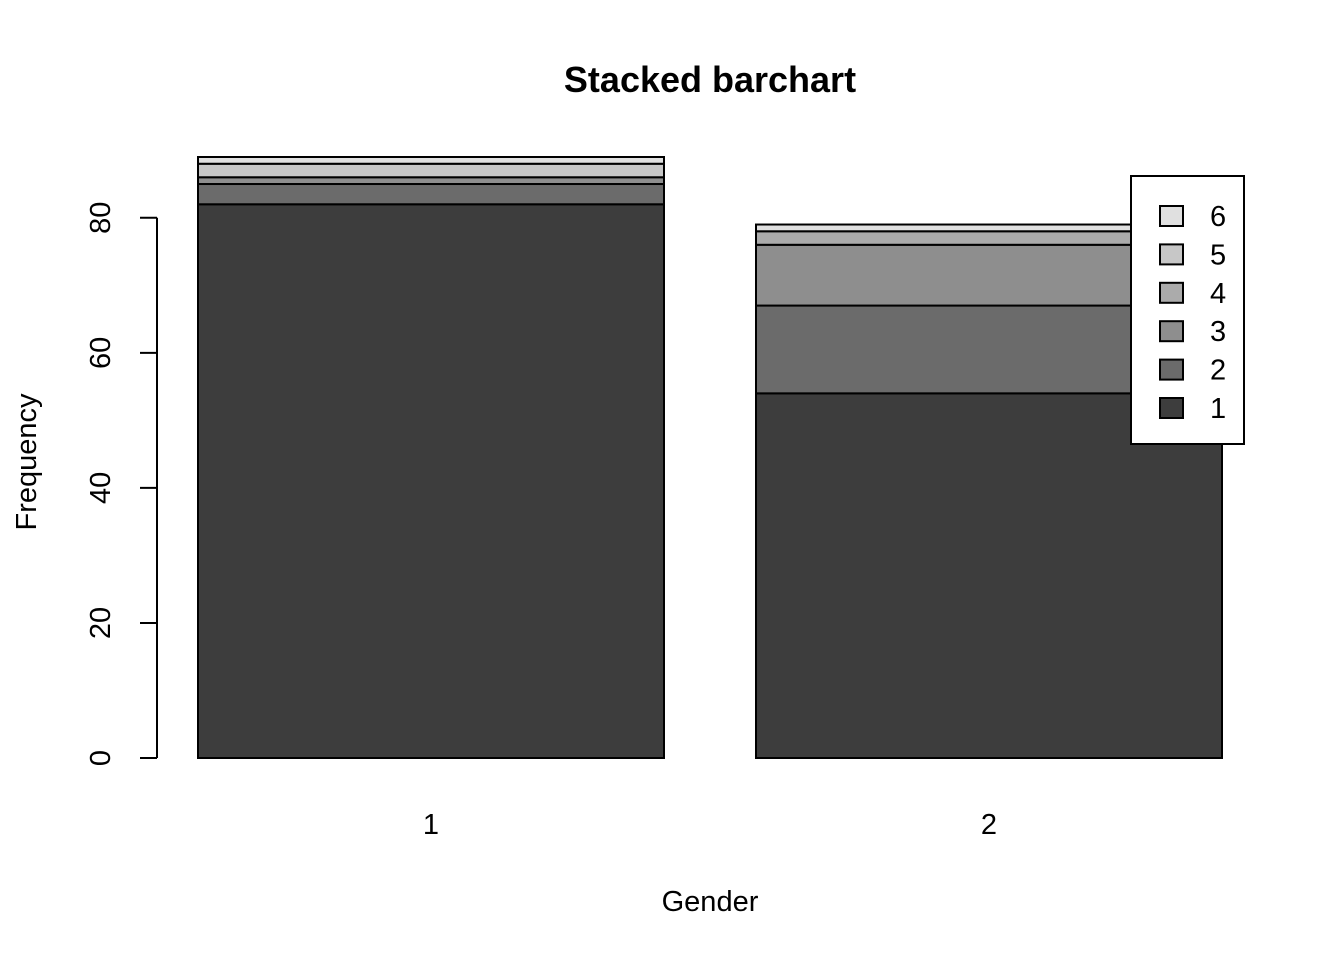 The width and height of the screenshot is (1344, 960). Describe the element at coordinates (101, 758) in the screenshot. I see `y-tick-label: 0` at that location.